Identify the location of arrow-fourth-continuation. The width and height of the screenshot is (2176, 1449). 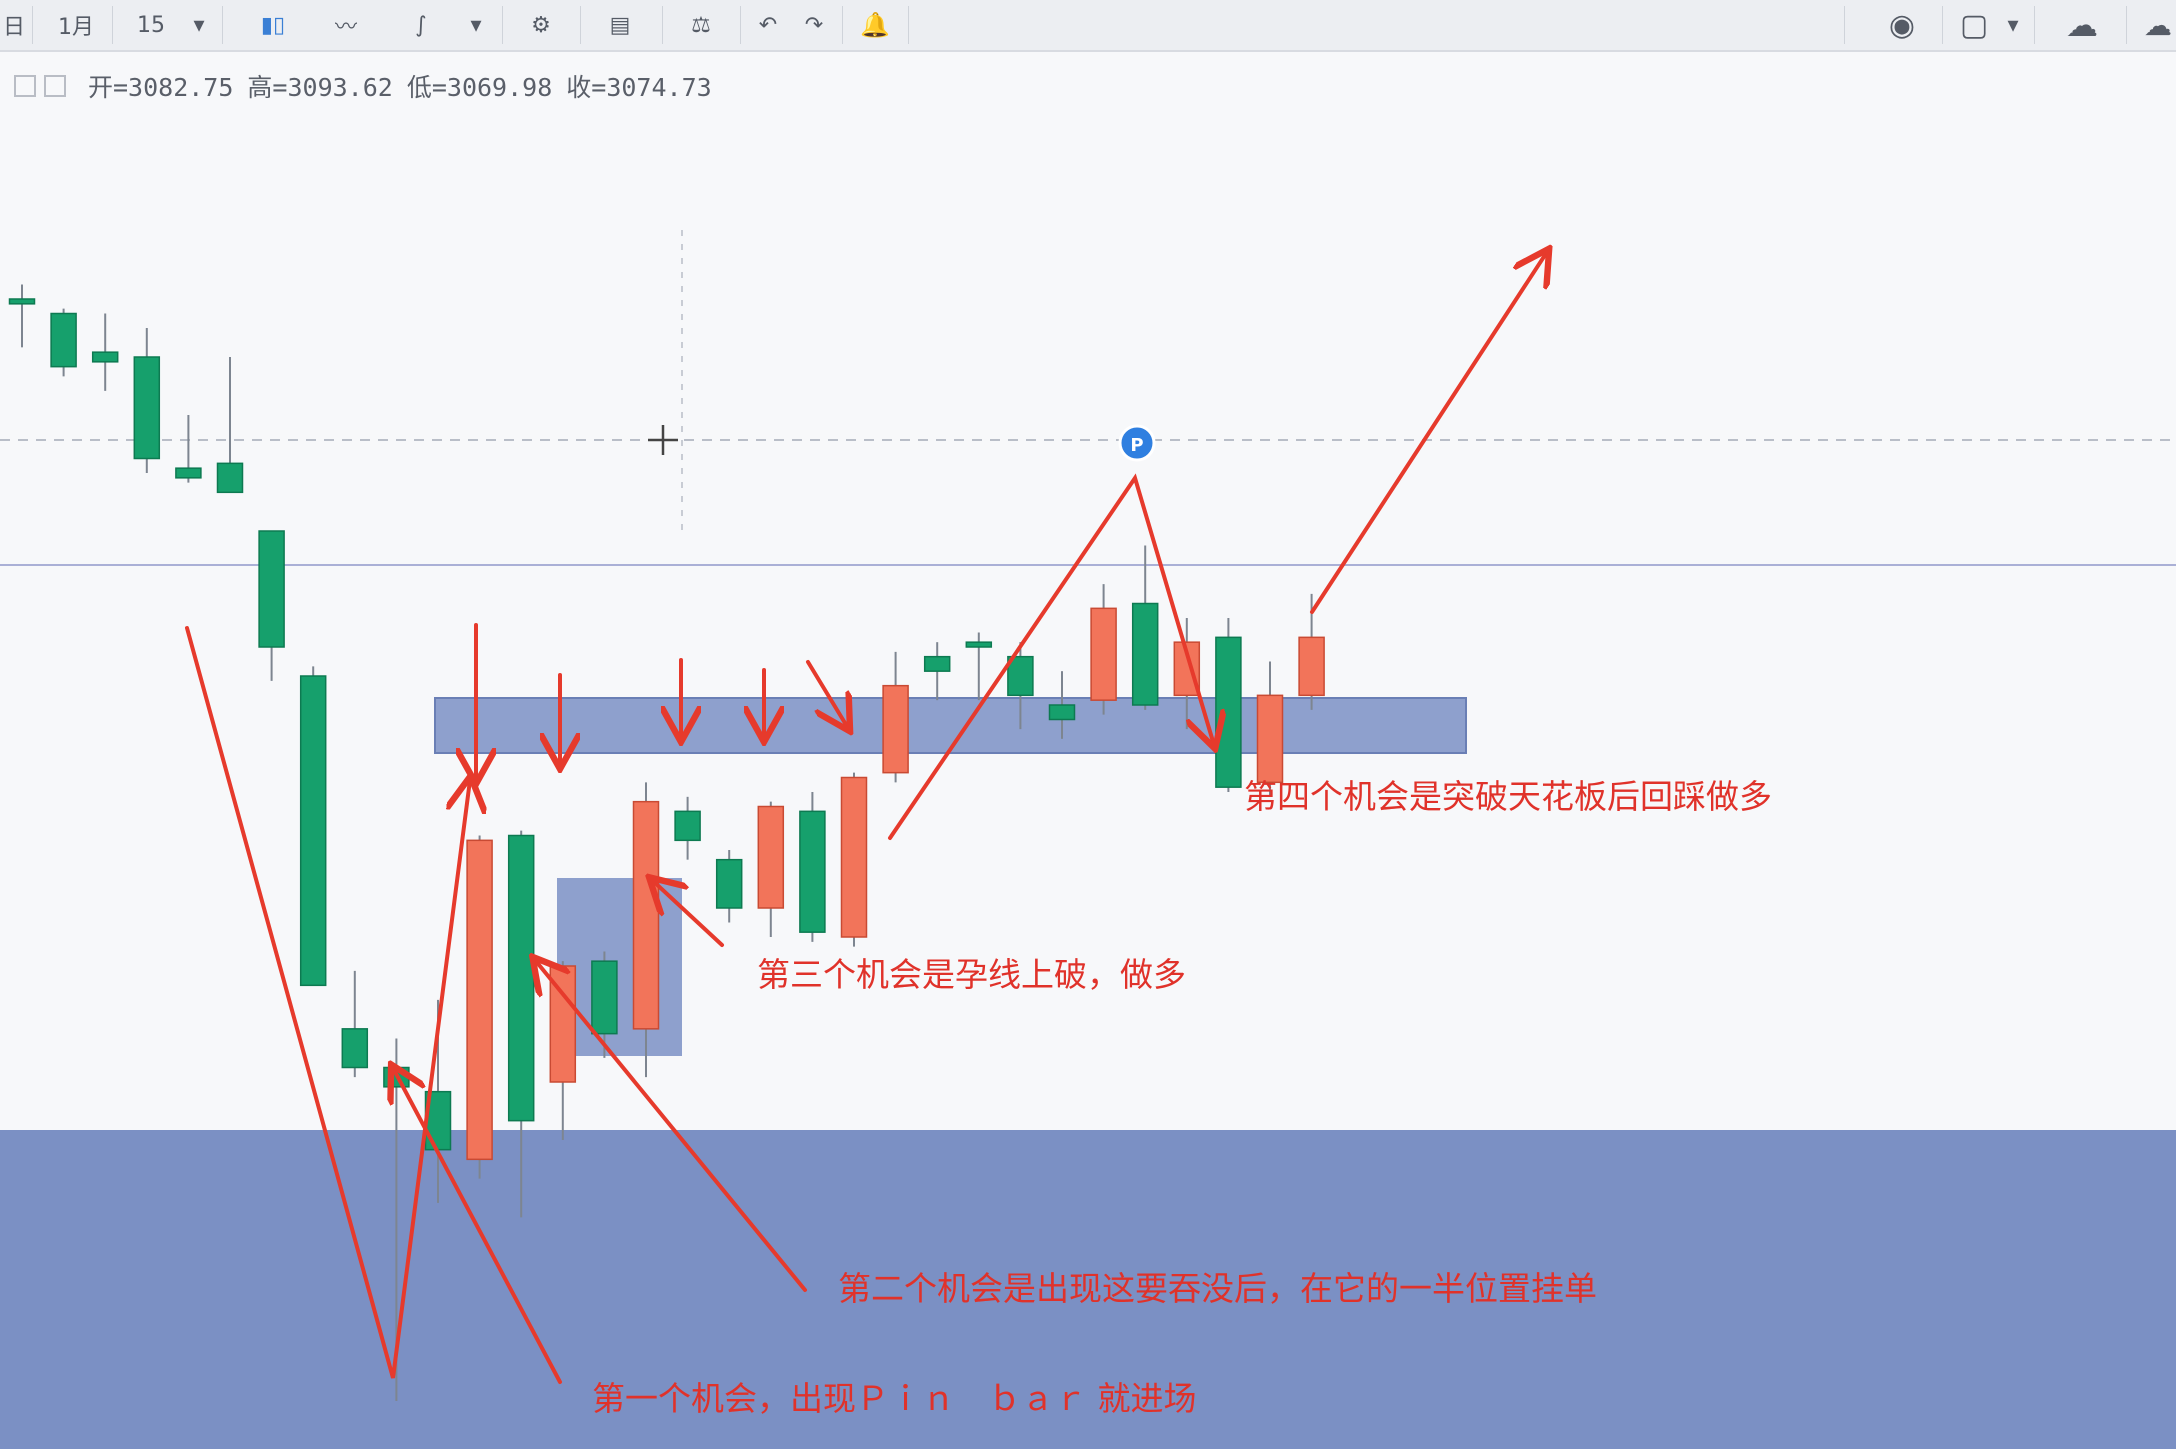
(1428, 433).